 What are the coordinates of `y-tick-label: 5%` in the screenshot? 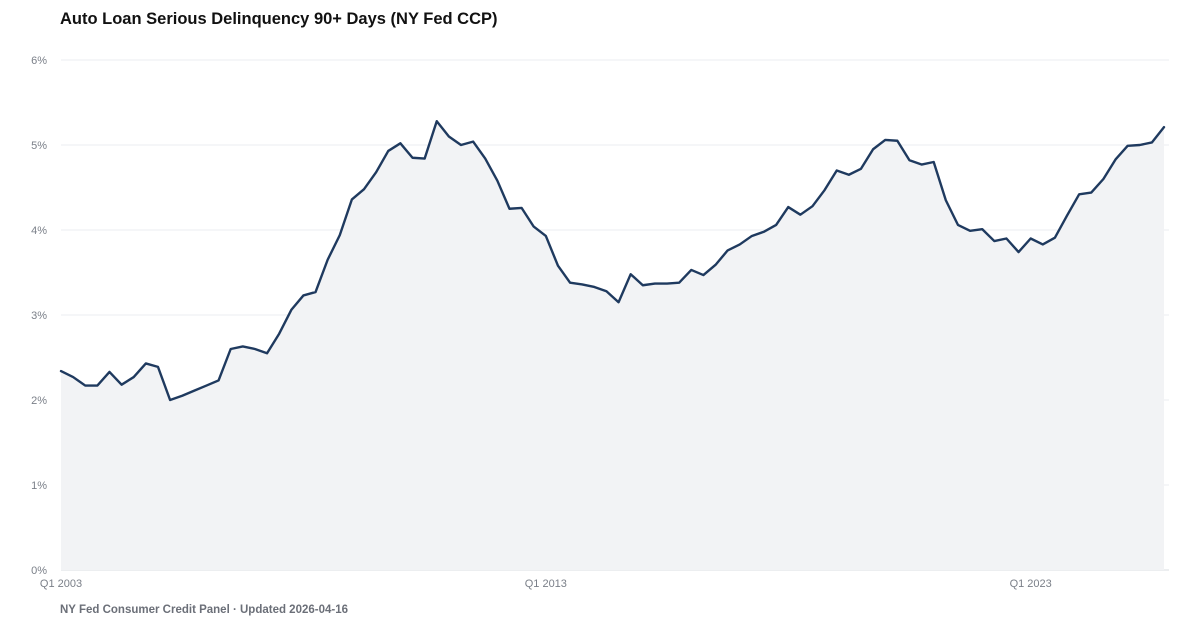 It's located at (39, 146).